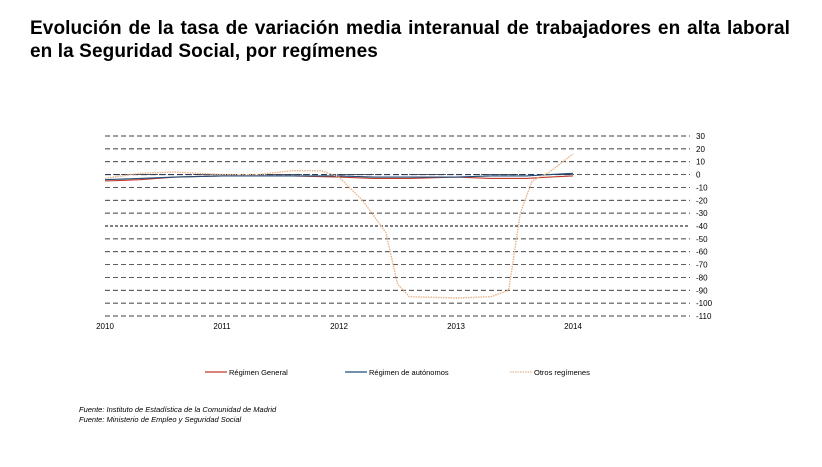 The width and height of the screenshot is (822, 467). What do you see at coordinates (700, 136) in the screenshot?
I see `y-tick-label: 30` at bounding box center [700, 136].